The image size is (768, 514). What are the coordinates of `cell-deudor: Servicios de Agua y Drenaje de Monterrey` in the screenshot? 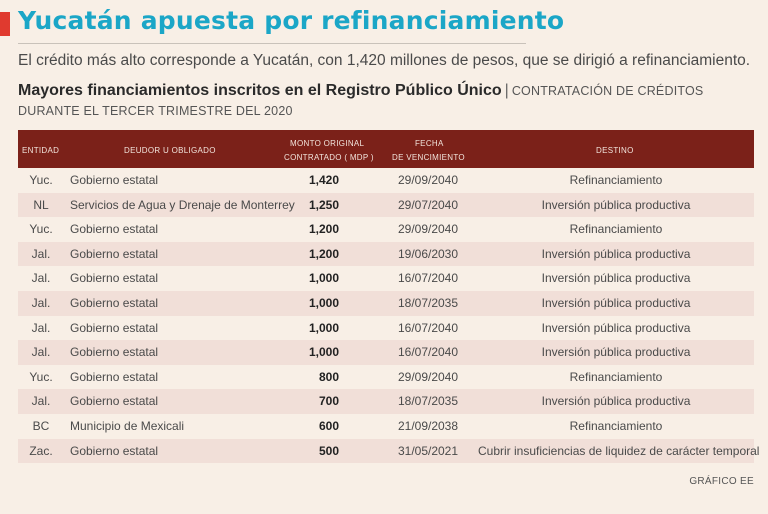 It's located at (182, 204).